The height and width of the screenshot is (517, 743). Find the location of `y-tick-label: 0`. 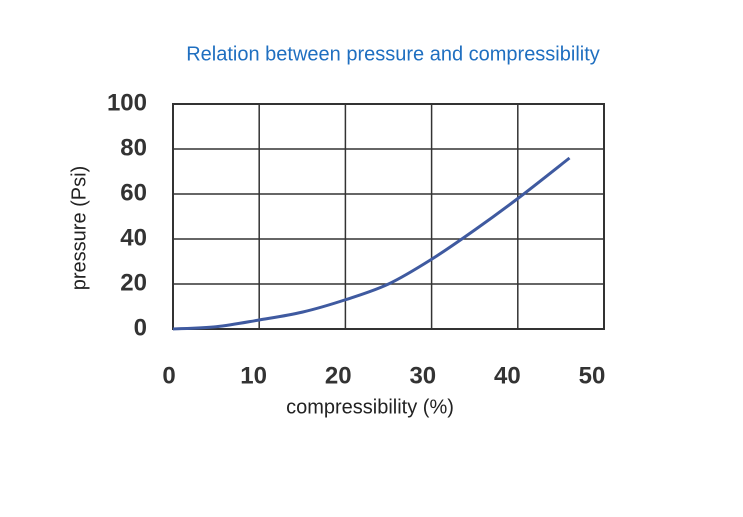

y-tick-label: 0 is located at coordinates (140, 327).